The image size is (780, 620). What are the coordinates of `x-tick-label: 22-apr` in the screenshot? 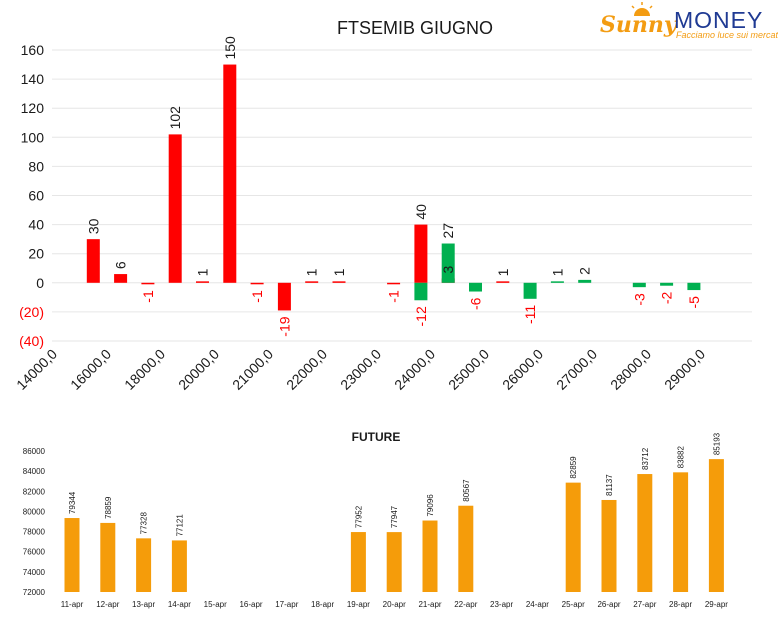 It's located at (465, 604).